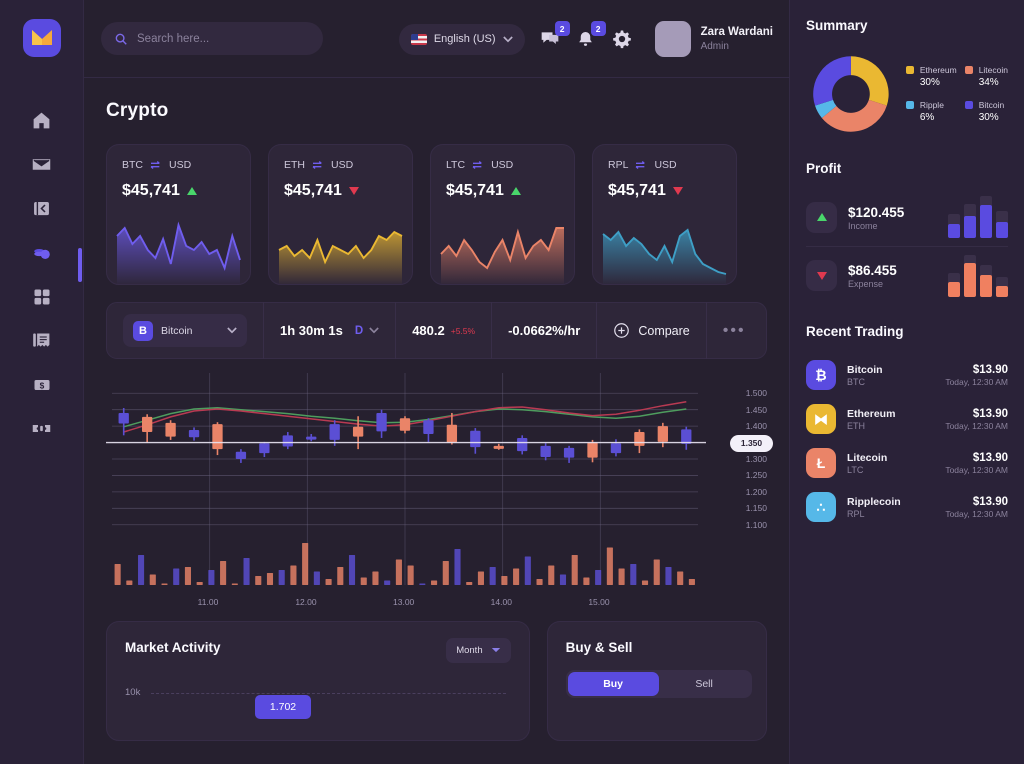 This screenshot has height=764, width=1024. I want to click on market-activity-title: Market Activity, so click(173, 647).